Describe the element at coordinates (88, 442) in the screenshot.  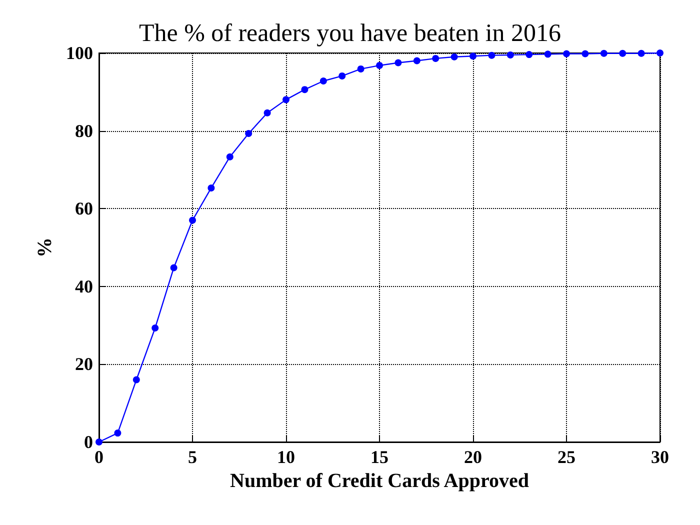
I see `y-tick-label: 0` at that location.